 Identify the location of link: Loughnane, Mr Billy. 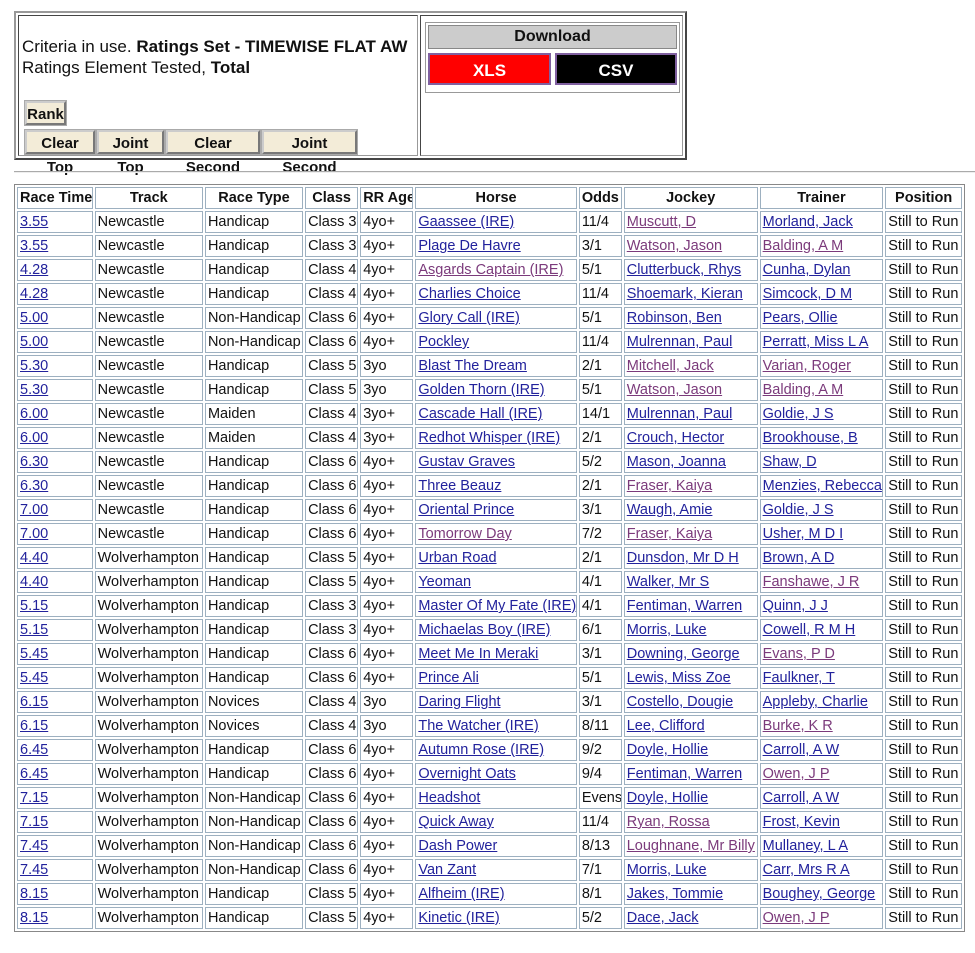
(690, 846).